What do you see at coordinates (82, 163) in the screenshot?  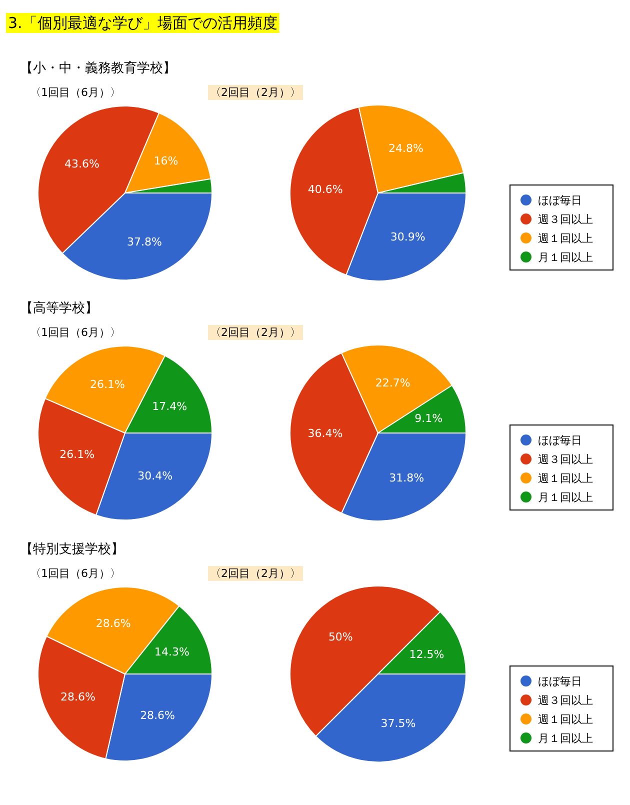 I see `data-label: 43.6%` at bounding box center [82, 163].